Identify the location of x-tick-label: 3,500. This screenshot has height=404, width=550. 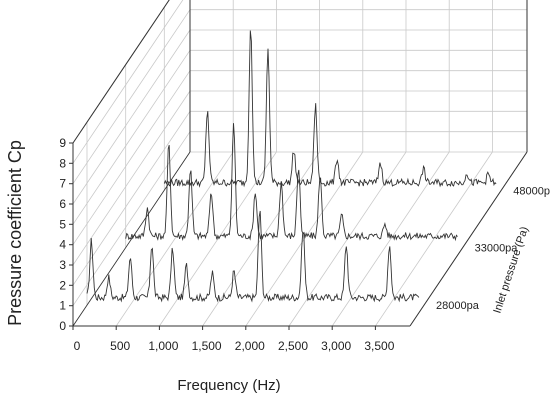
(379, 346).